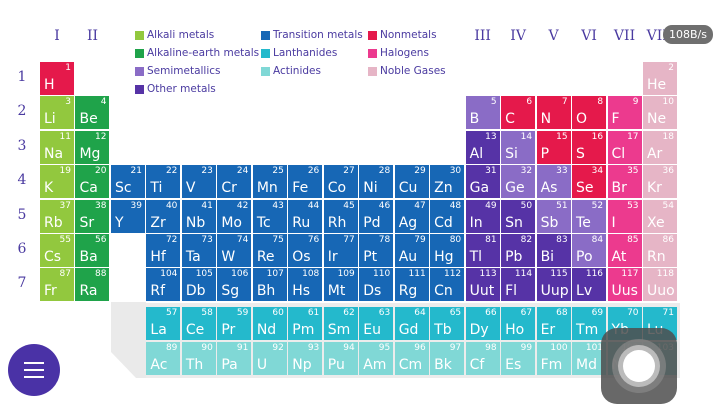 The width and height of the screenshot is (720, 406). I want to click on element-cell: 76 Os, so click(305, 250).